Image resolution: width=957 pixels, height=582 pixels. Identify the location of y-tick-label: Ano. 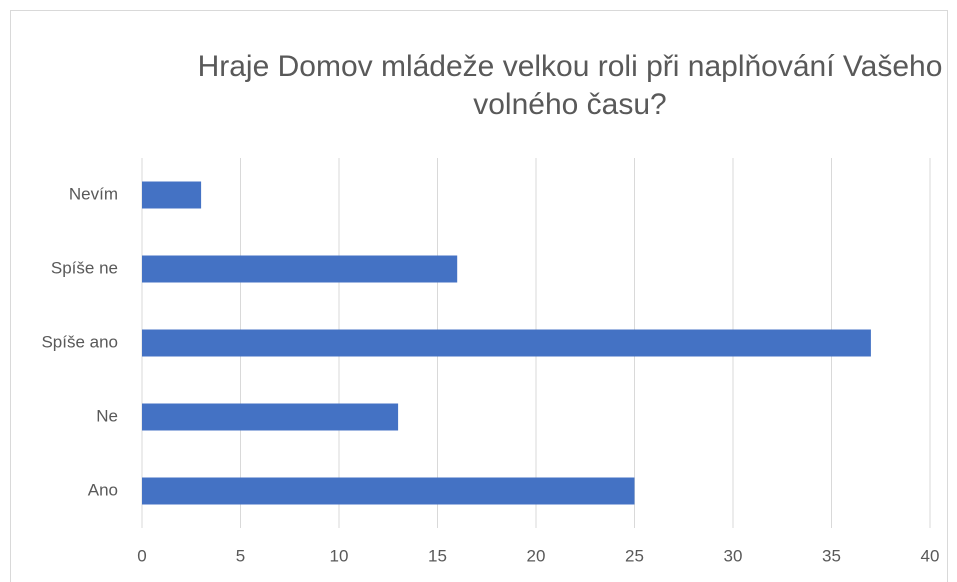
(103, 489).